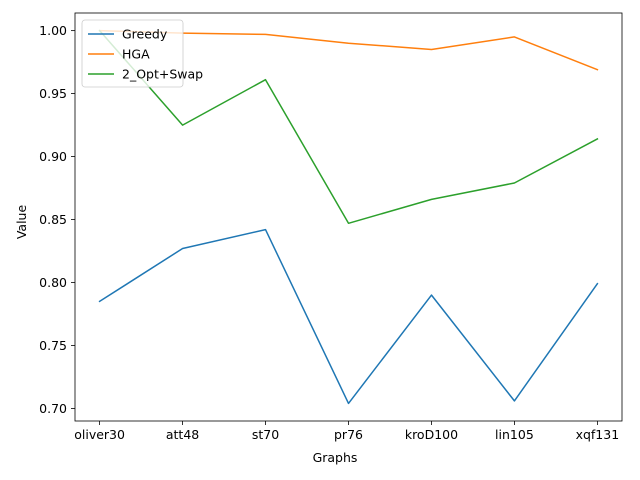  I want to click on x-tick-label: lin105, so click(514, 434).